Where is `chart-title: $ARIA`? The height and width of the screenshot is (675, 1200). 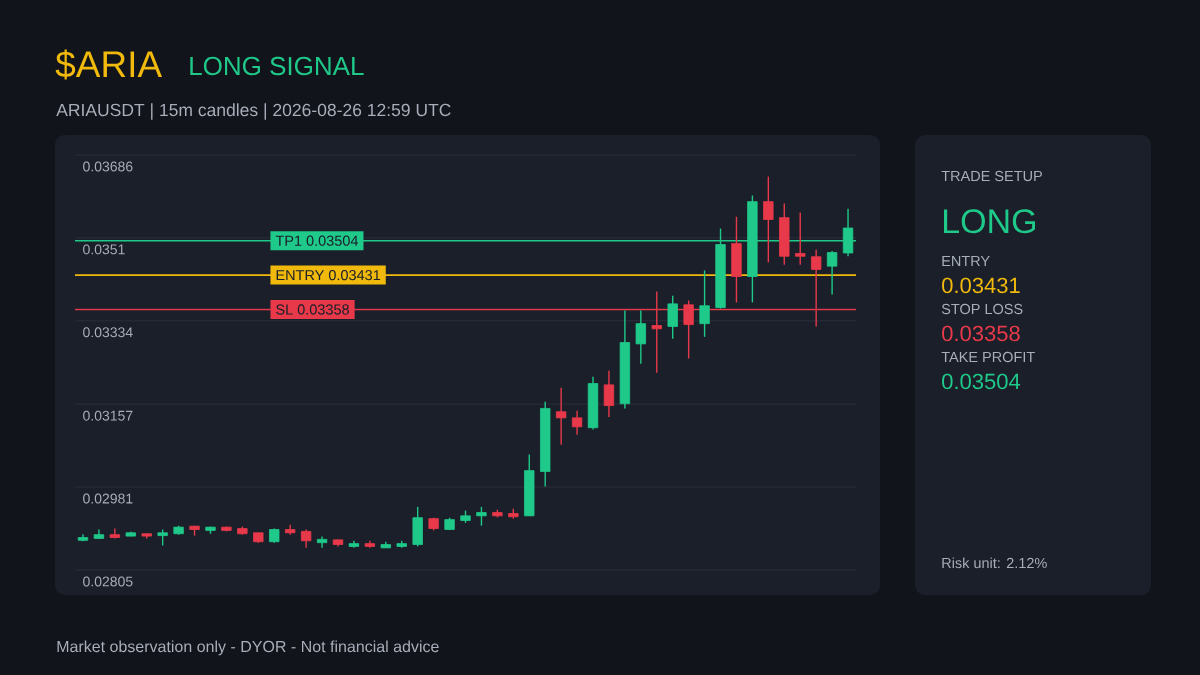 chart-title: $ARIA is located at coordinates (109, 64).